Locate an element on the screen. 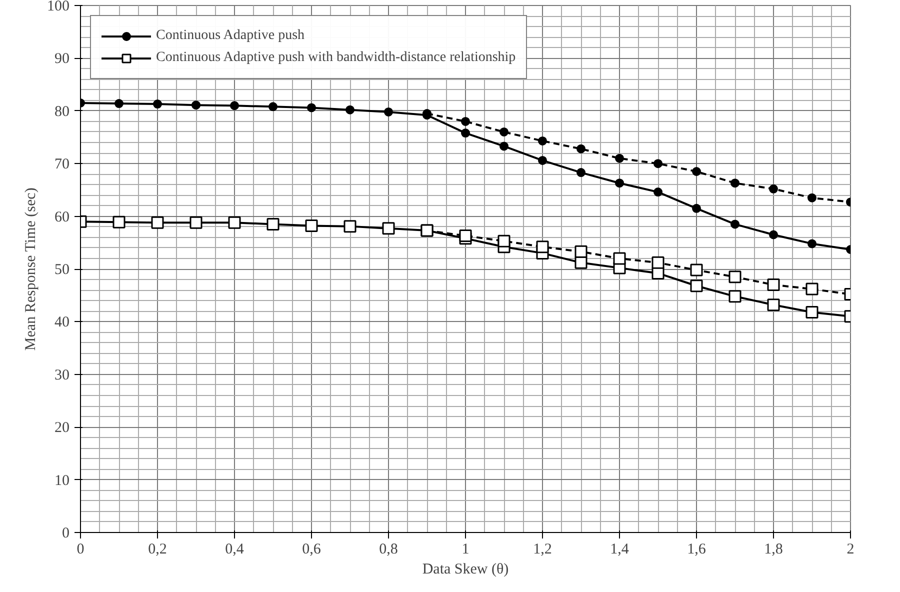 Image resolution: width=900 pixels, height=592 pixels. y-tick-label: 90 is located at coordinates (62, 59).